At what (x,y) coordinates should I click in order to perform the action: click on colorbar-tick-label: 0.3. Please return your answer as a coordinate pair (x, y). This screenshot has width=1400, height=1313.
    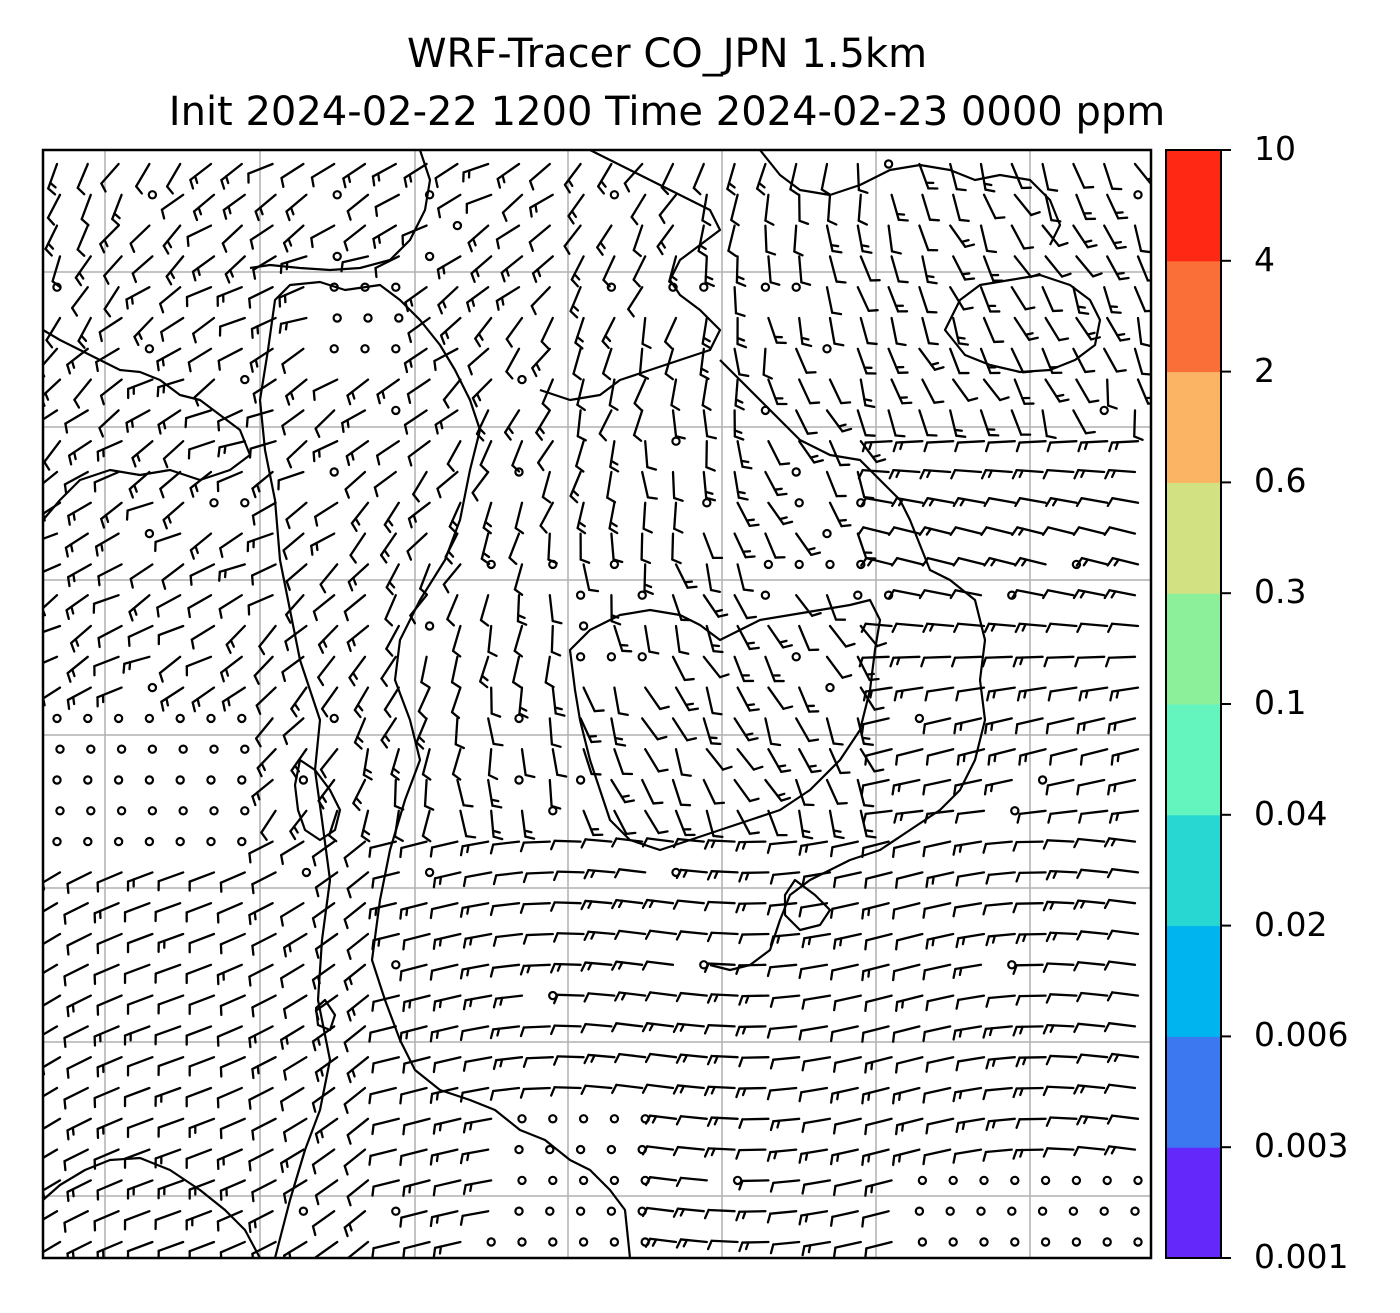
    Looking at the image, I should click on (1280, 592).